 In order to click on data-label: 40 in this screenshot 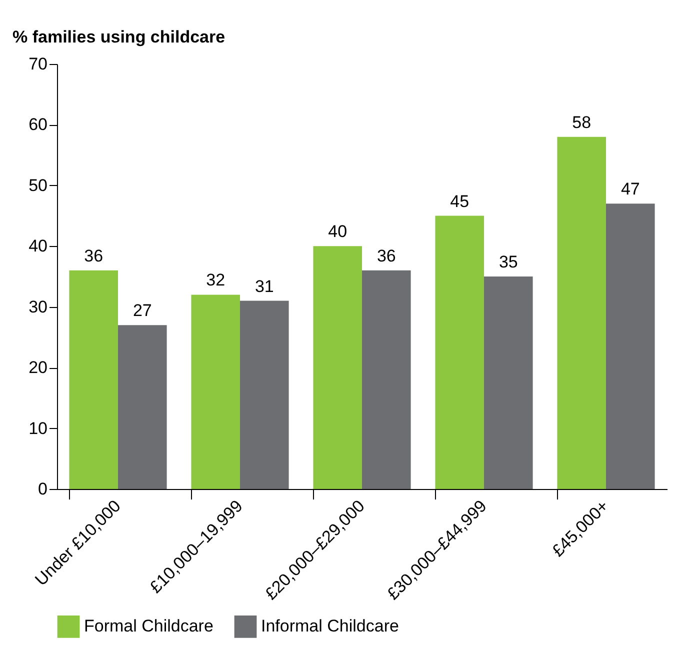, I will do `click(338, 232)`.